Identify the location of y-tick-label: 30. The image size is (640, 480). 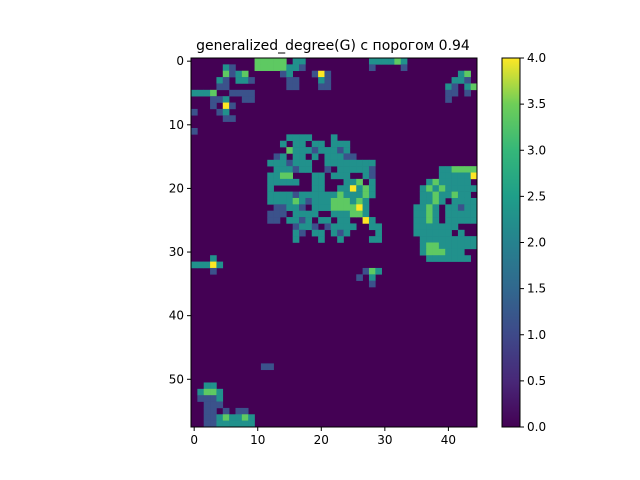
(176, 252).